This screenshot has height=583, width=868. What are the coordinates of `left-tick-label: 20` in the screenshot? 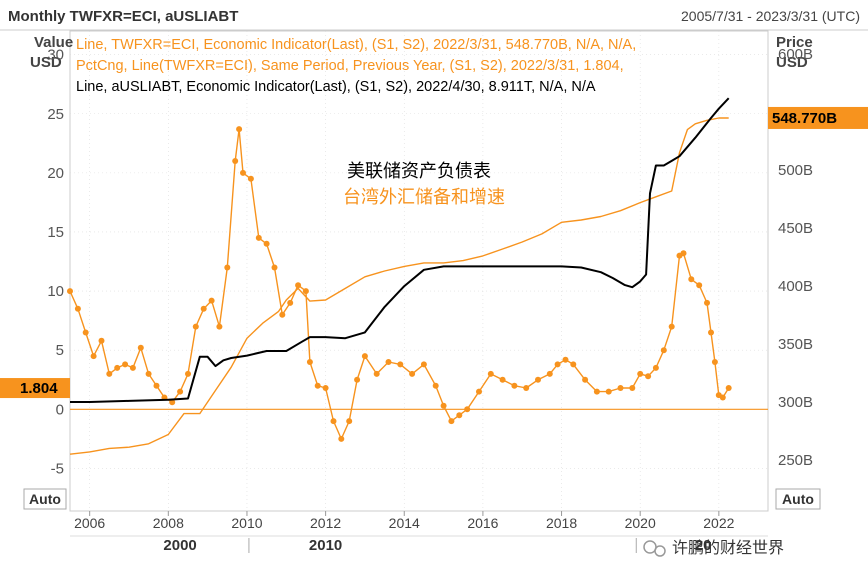 It's located at (55, 173).